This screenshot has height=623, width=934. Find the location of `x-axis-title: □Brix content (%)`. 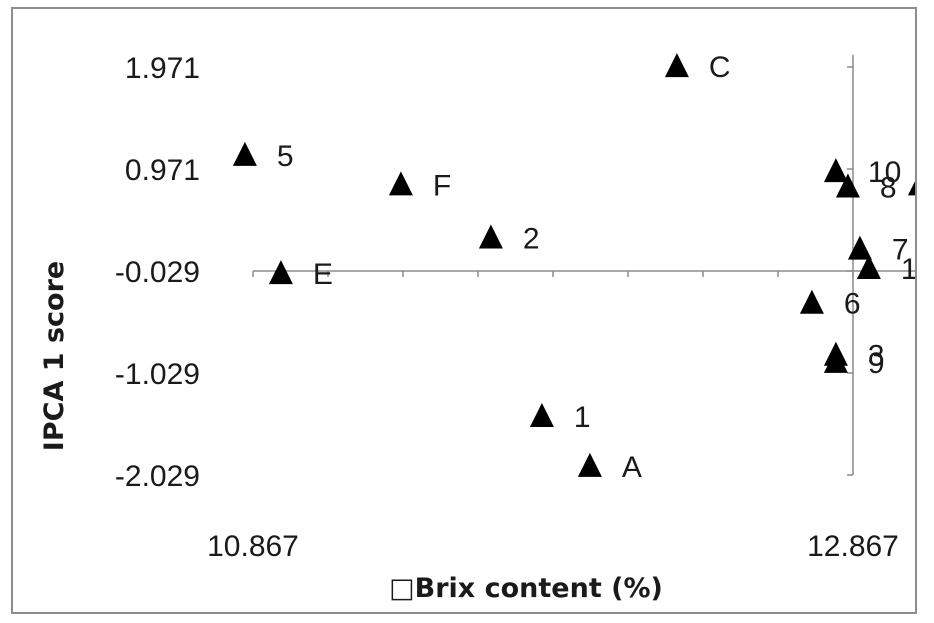

x-axis-title: □Brix content (%) is located at coordinates (526, 588).